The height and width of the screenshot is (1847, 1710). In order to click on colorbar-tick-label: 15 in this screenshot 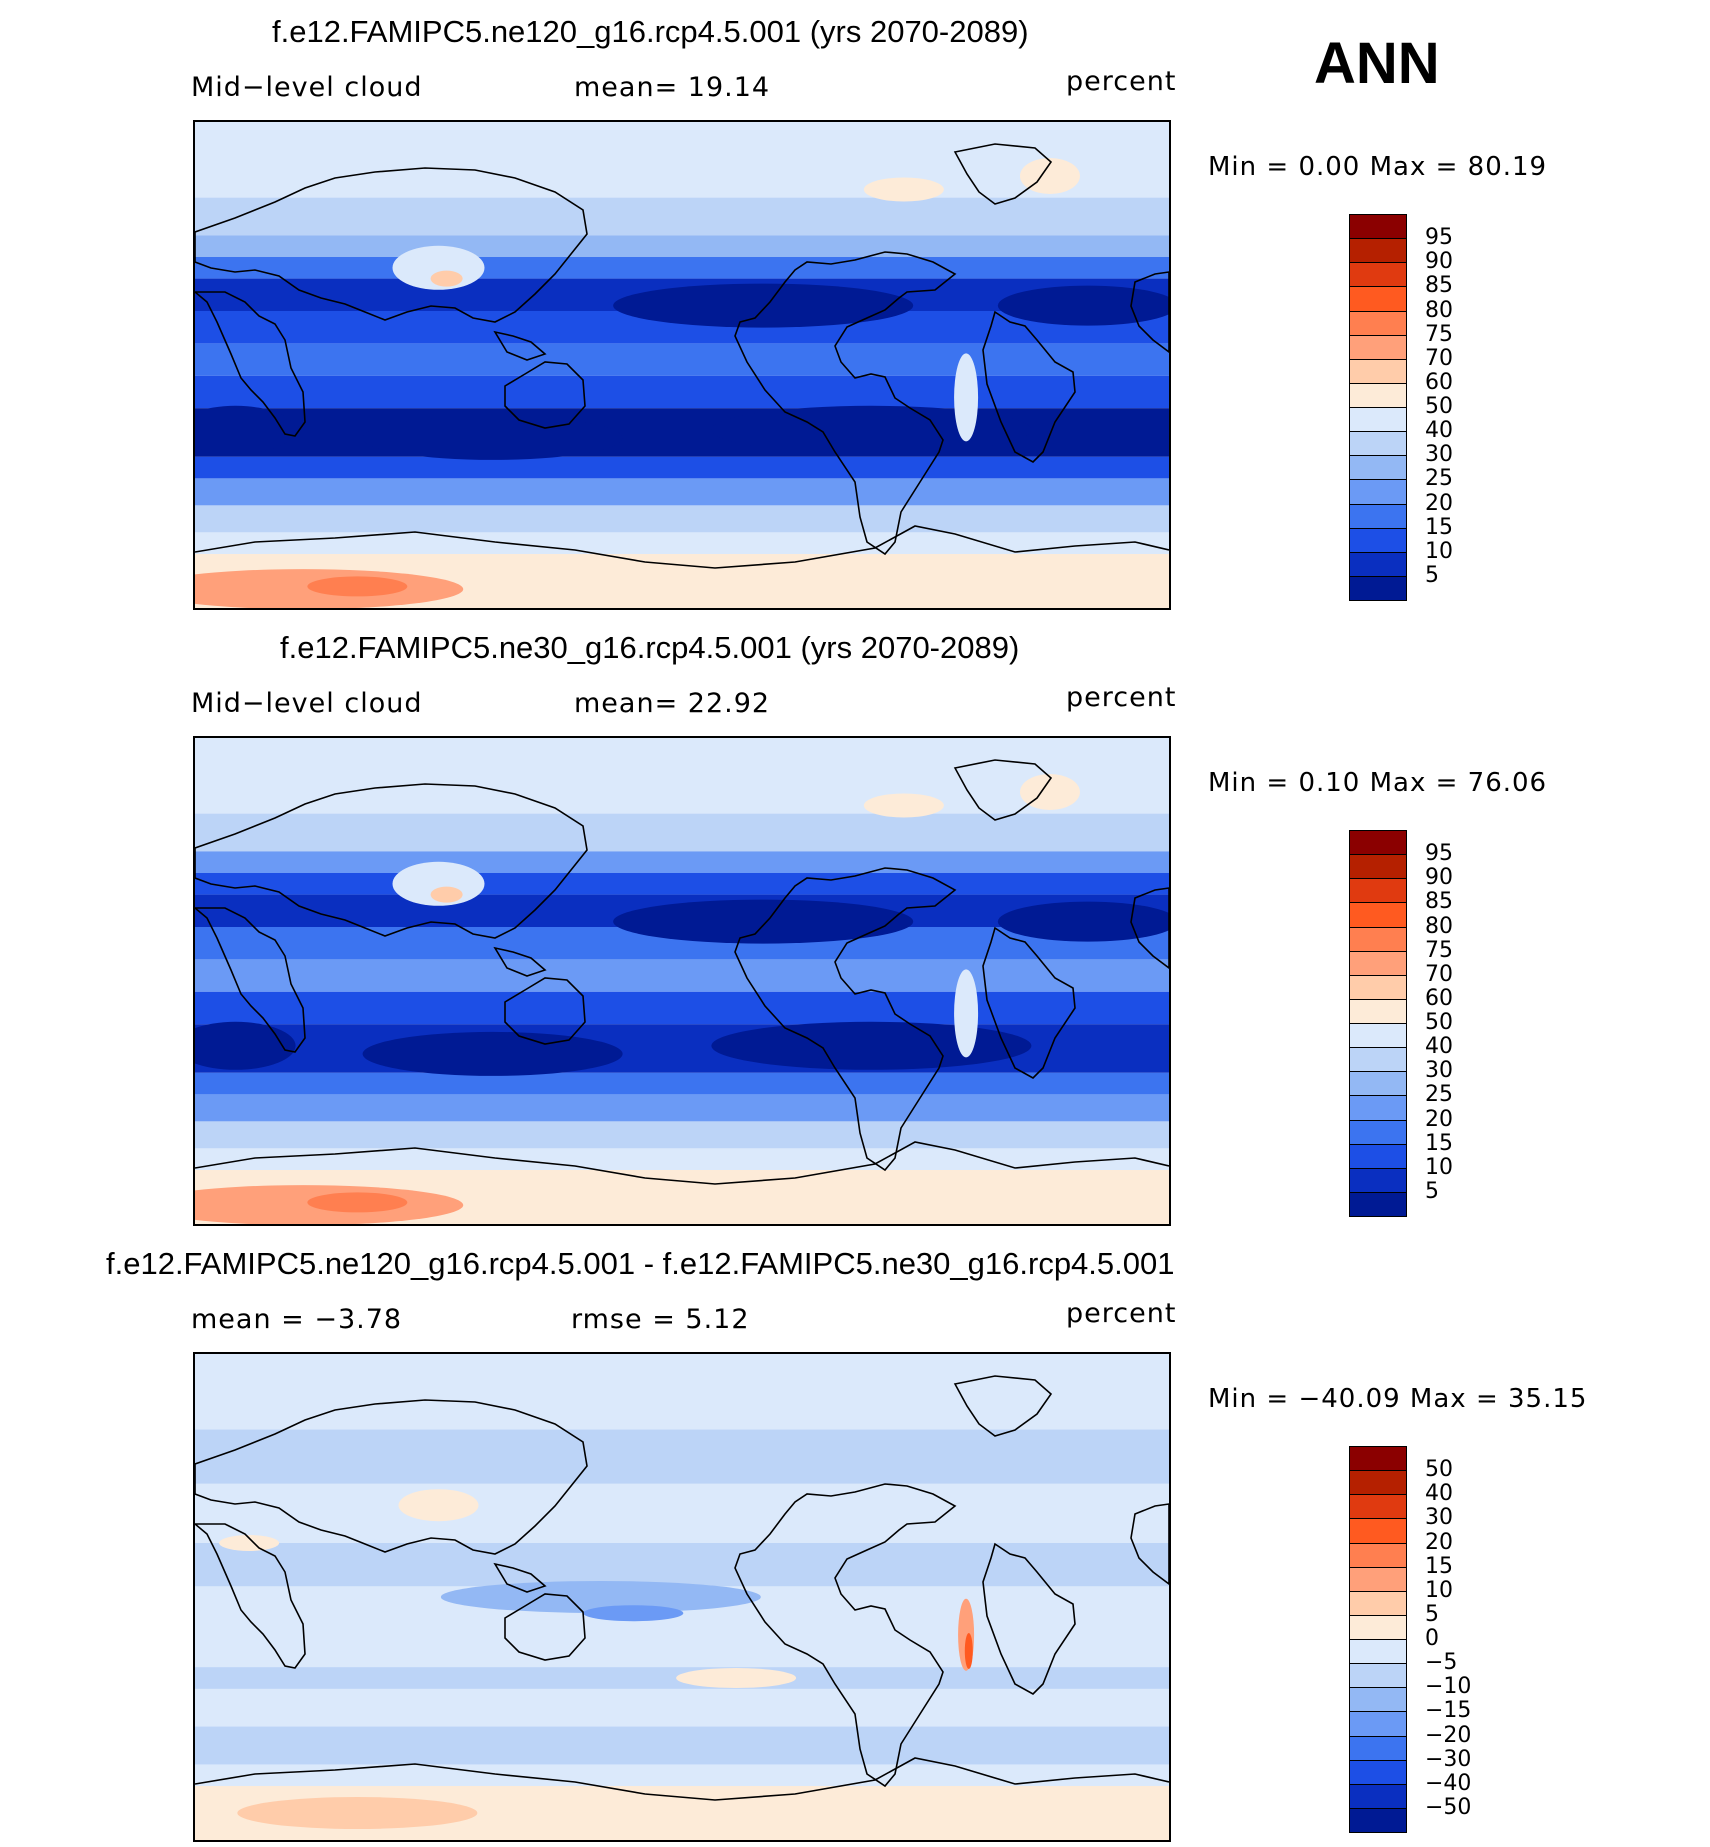, I will do `click(1439, 1566)`.